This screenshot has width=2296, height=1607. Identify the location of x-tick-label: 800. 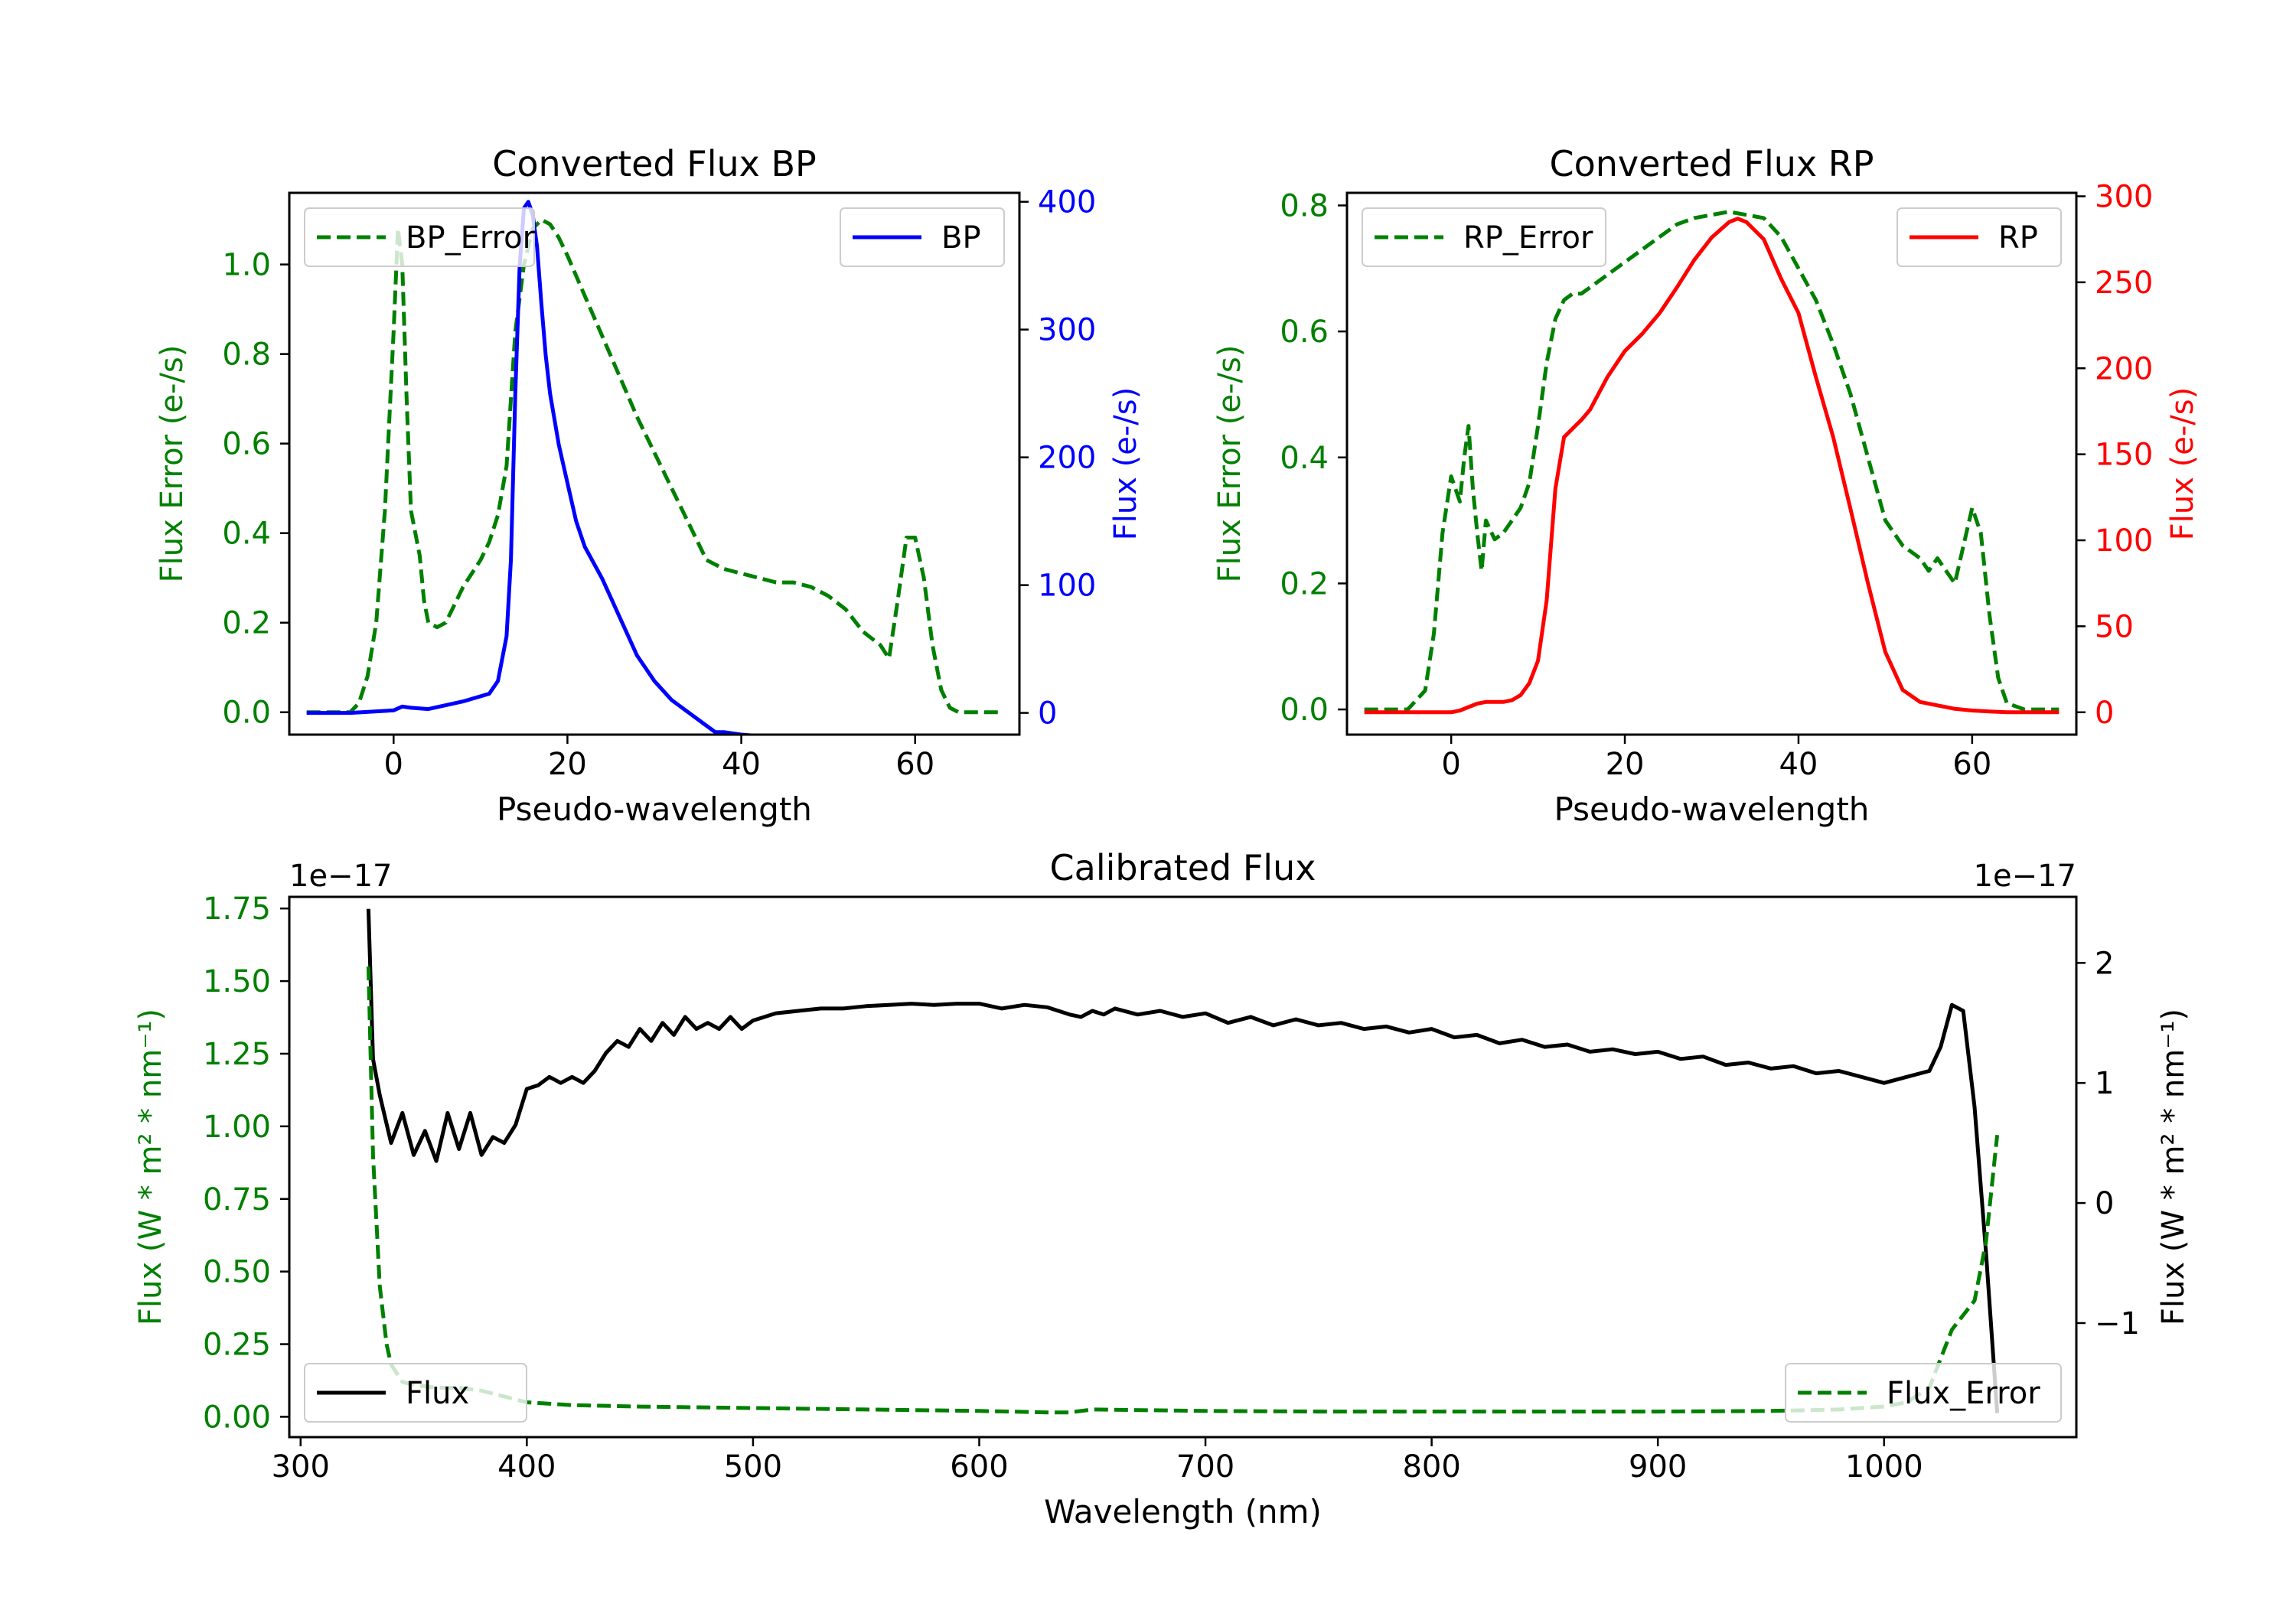
(1431, 1467).